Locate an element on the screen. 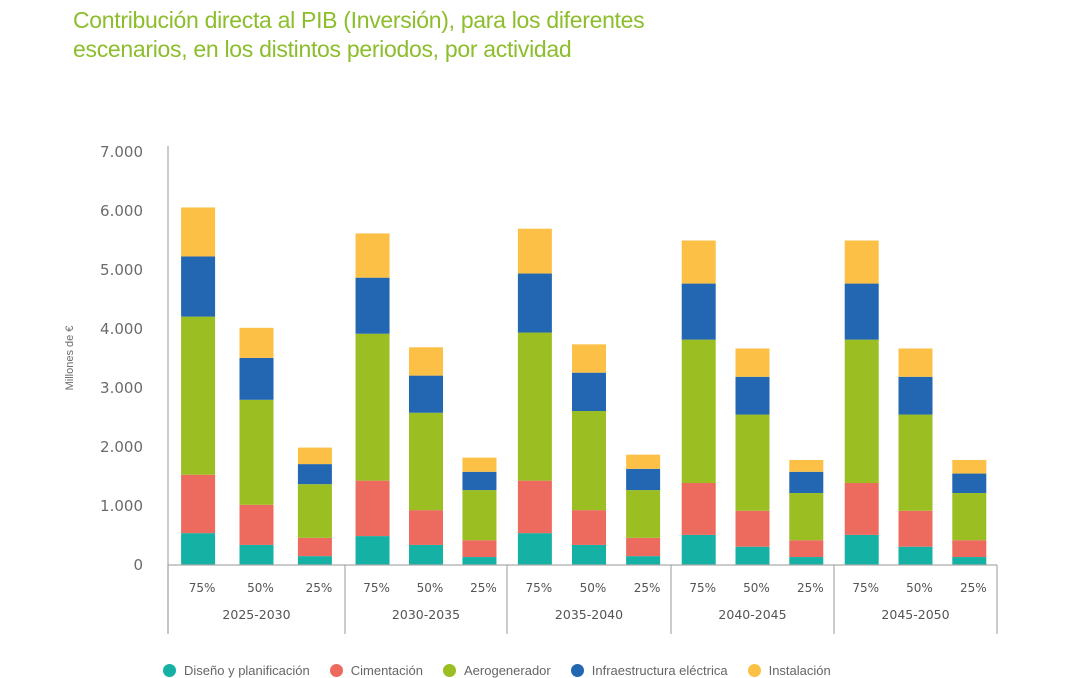  y-tick-label: 4.000 is located at coordinates (121, 329).